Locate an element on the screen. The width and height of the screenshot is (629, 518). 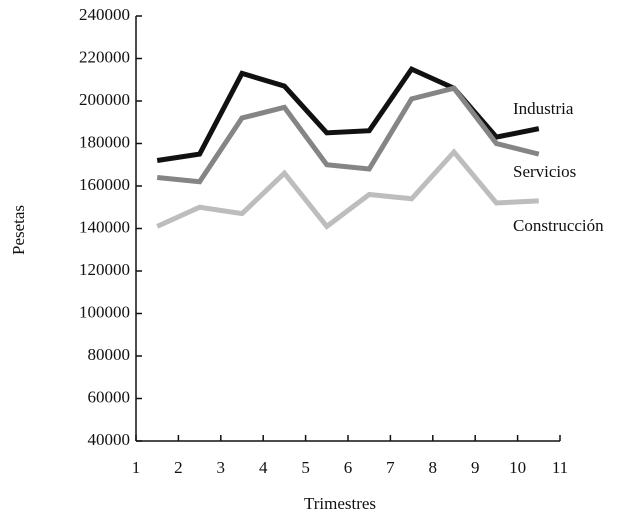
x-tick-label: 7 is located at coordinates (390, 467).